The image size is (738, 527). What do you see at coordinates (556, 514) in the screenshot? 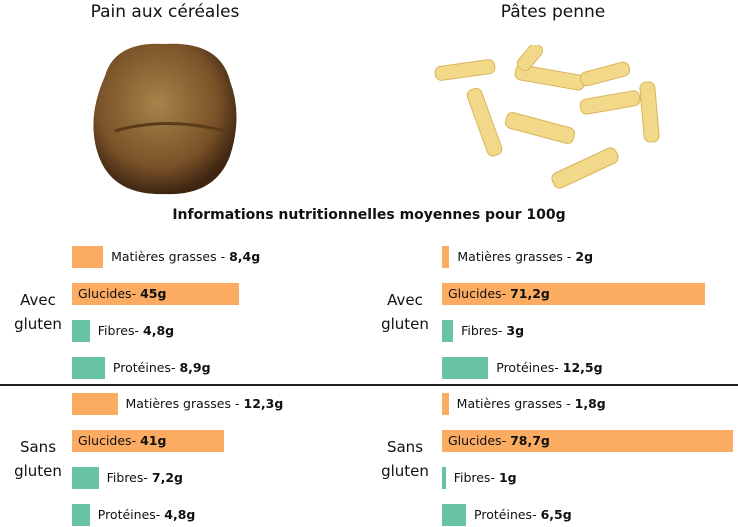
I see `value-label: 6,5g` at bounding box center [556, 514].